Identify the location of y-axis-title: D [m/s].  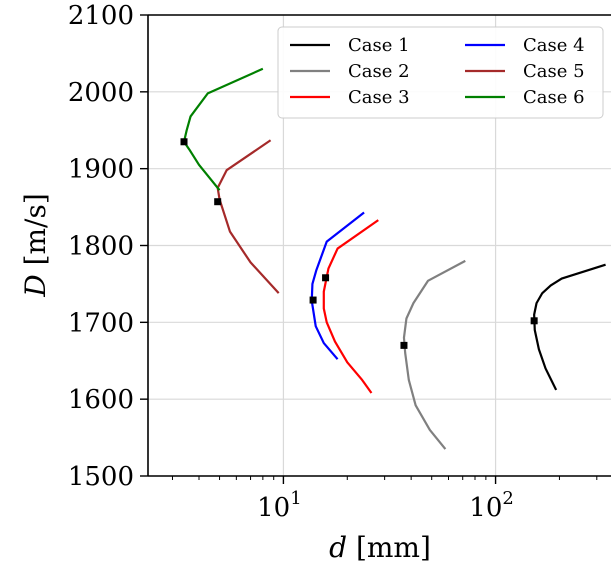
(35, 245).